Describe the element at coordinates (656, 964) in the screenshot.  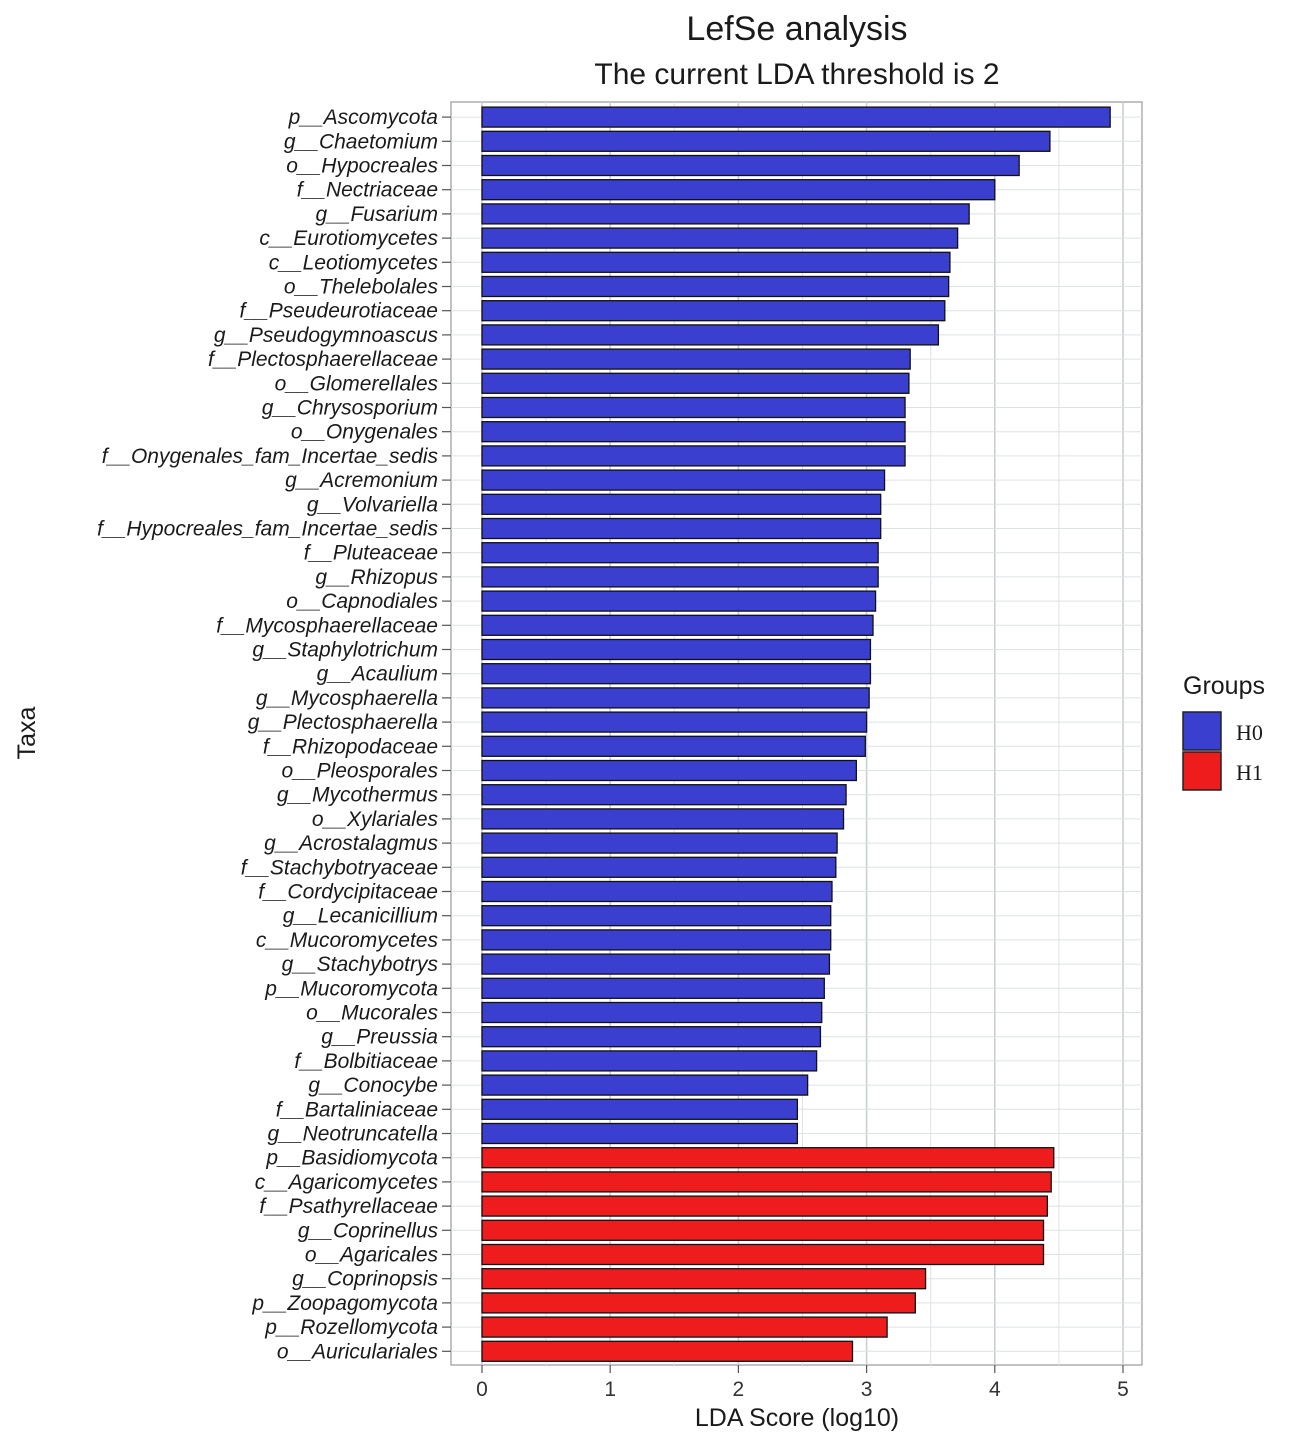
I see `bar-g-stachybotrys` at that location.